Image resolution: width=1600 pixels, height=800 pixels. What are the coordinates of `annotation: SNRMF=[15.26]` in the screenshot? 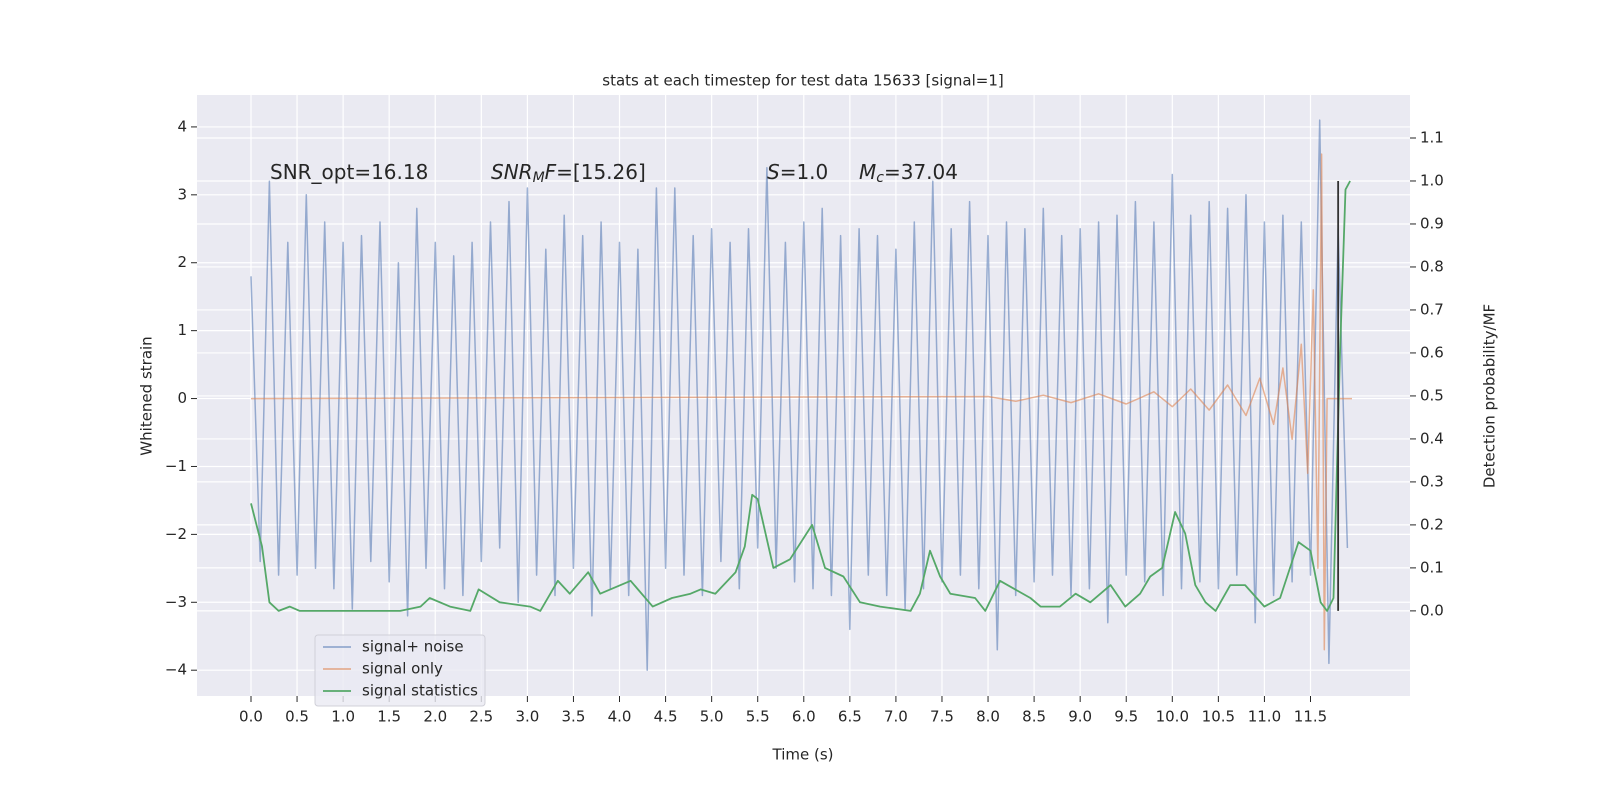 It's located at (568, 173).